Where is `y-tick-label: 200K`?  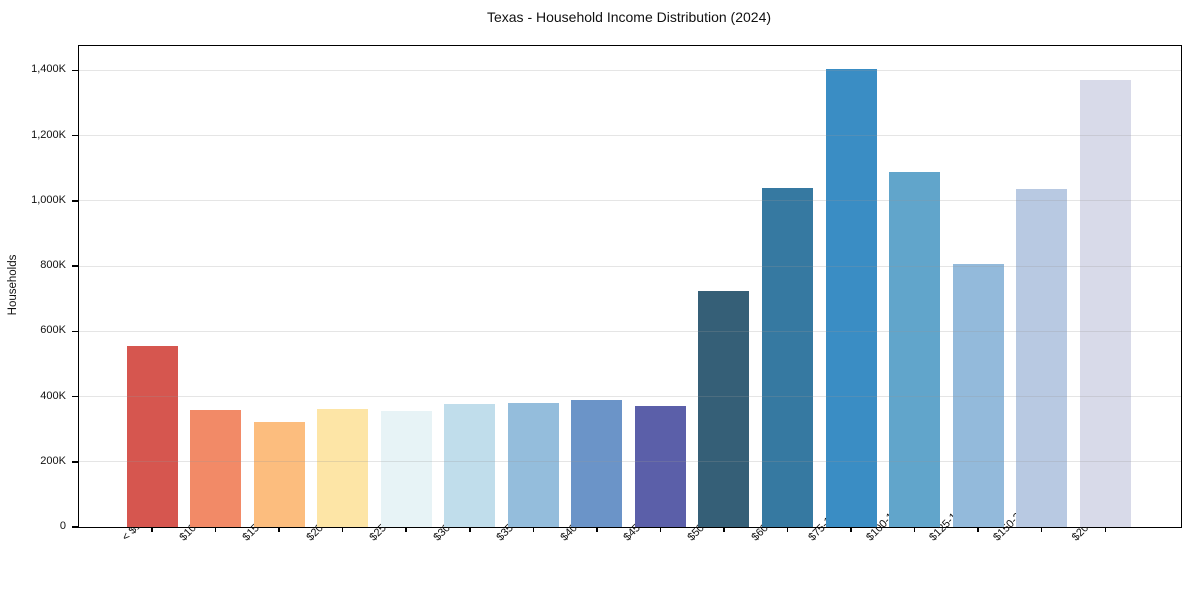
y-tick-label: 200K is located at coordinates (53, 460).